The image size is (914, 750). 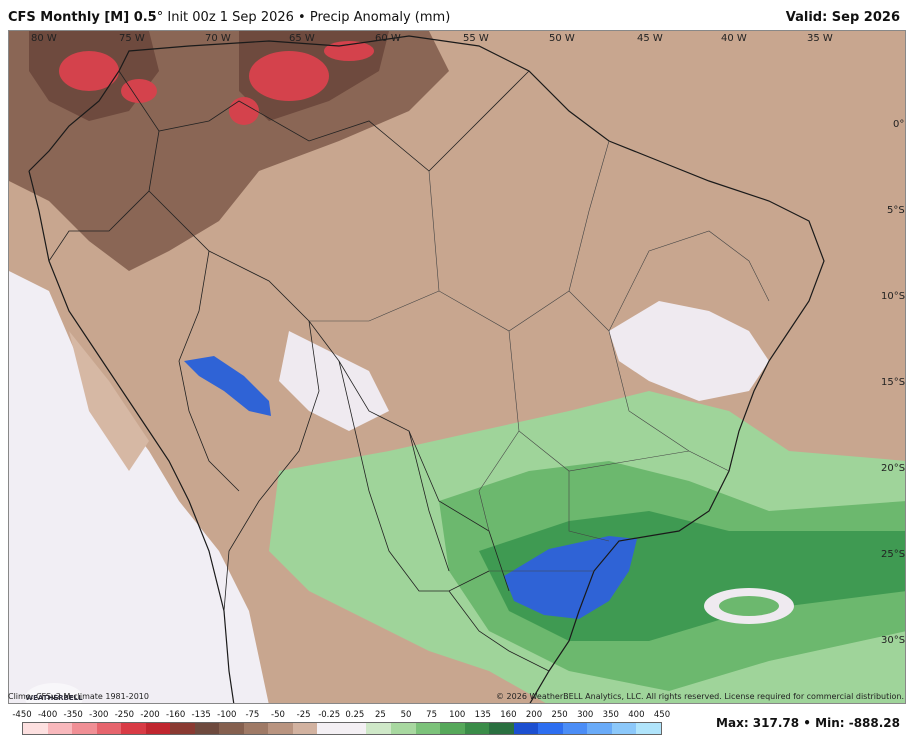 What do you see at coordinates (44, 38) in the screenshot?
I see `lon-label: 80 W` at bounding box center [44, 38].